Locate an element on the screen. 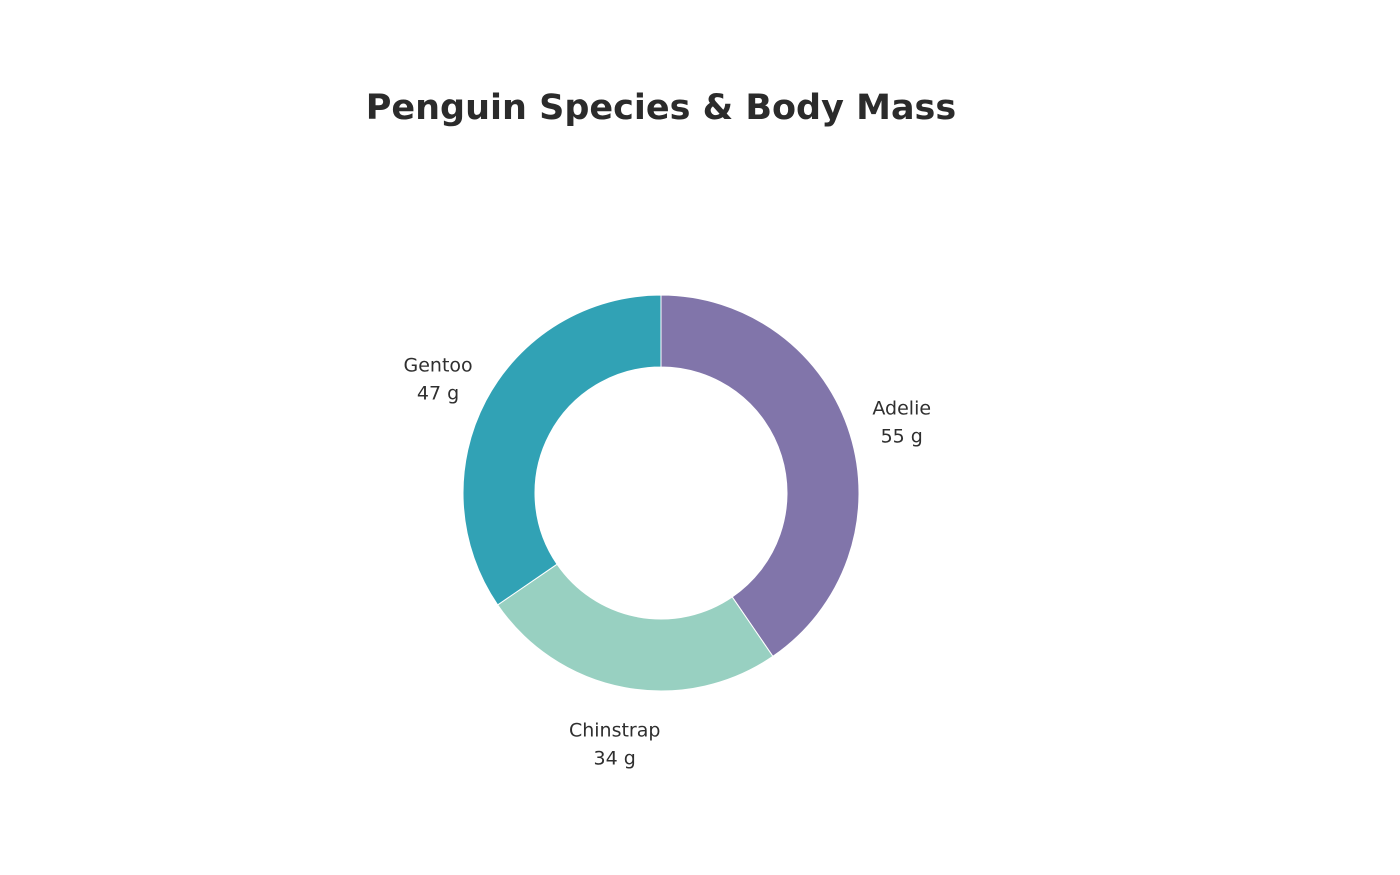 The height and width of the screenshot is (875, 1400). slice-value-label: 47 g is located at coordinates (438, 393).